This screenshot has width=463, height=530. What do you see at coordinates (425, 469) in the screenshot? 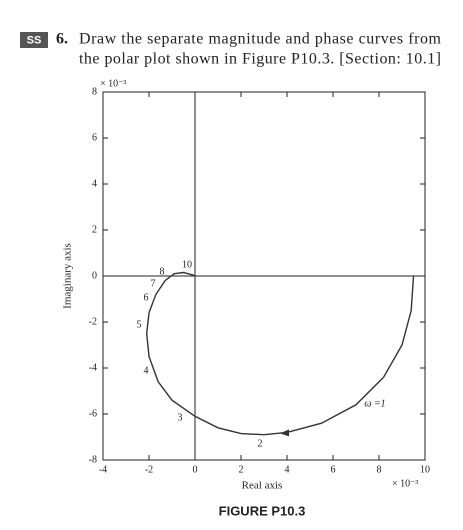
I see `x-tick-label: 10` at bounding box center [425, 469].